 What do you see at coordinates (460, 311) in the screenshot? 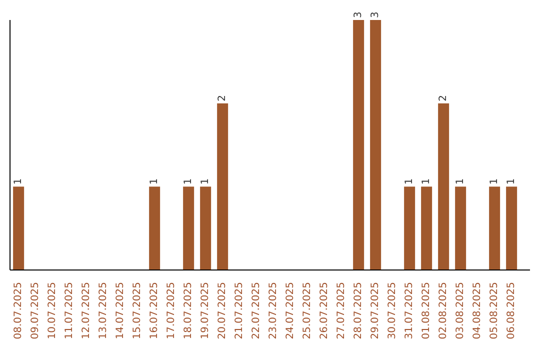
I see `x-tick-label: 03.08.2025` at bounding box center [460, 311].